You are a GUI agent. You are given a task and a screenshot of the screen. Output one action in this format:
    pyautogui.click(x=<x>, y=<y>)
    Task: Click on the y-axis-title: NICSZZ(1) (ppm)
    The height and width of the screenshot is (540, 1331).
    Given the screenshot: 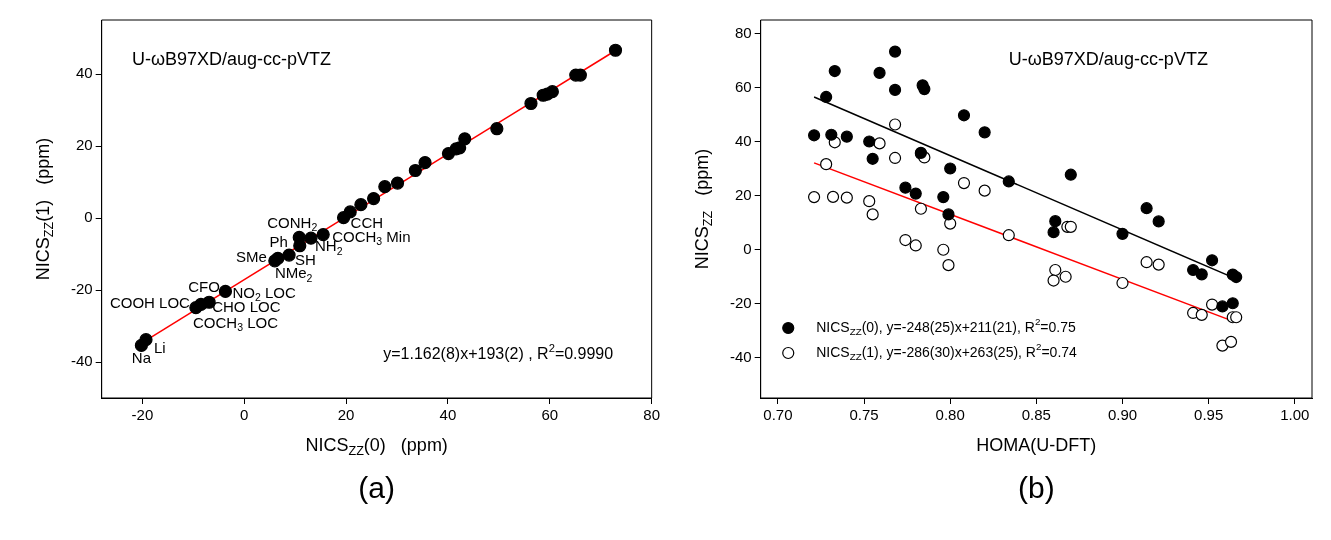 What is the action you would take?
    pyautogui.click(x=44, y=209)
    